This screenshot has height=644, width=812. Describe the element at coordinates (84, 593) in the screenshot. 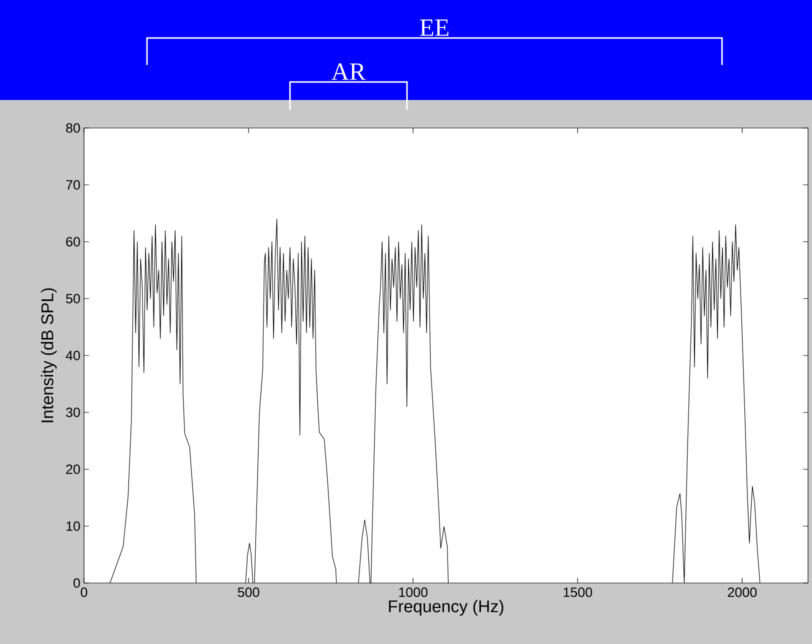

I see `x-tick-label: 0` at that location.